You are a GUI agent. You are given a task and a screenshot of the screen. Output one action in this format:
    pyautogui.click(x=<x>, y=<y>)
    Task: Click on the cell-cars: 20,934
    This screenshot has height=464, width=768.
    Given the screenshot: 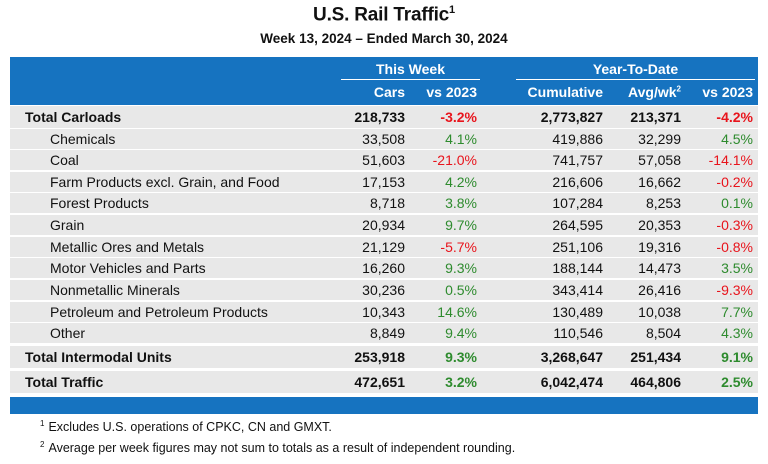 What is the action you would take?
    pyautogui.click(x=383, y=225)
    